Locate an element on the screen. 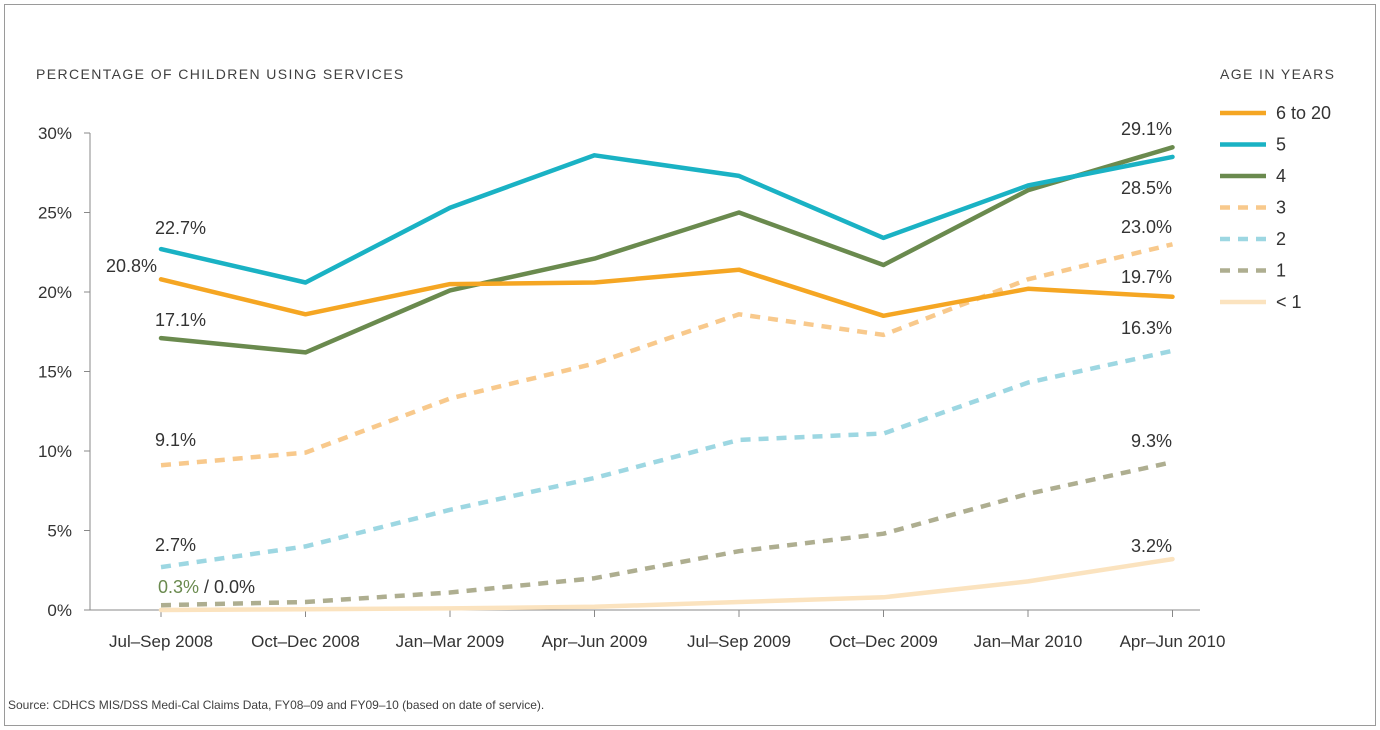 This screenshot has width=1380, height=730. y-tick-label: 30% is located at coordinates (55, 133).